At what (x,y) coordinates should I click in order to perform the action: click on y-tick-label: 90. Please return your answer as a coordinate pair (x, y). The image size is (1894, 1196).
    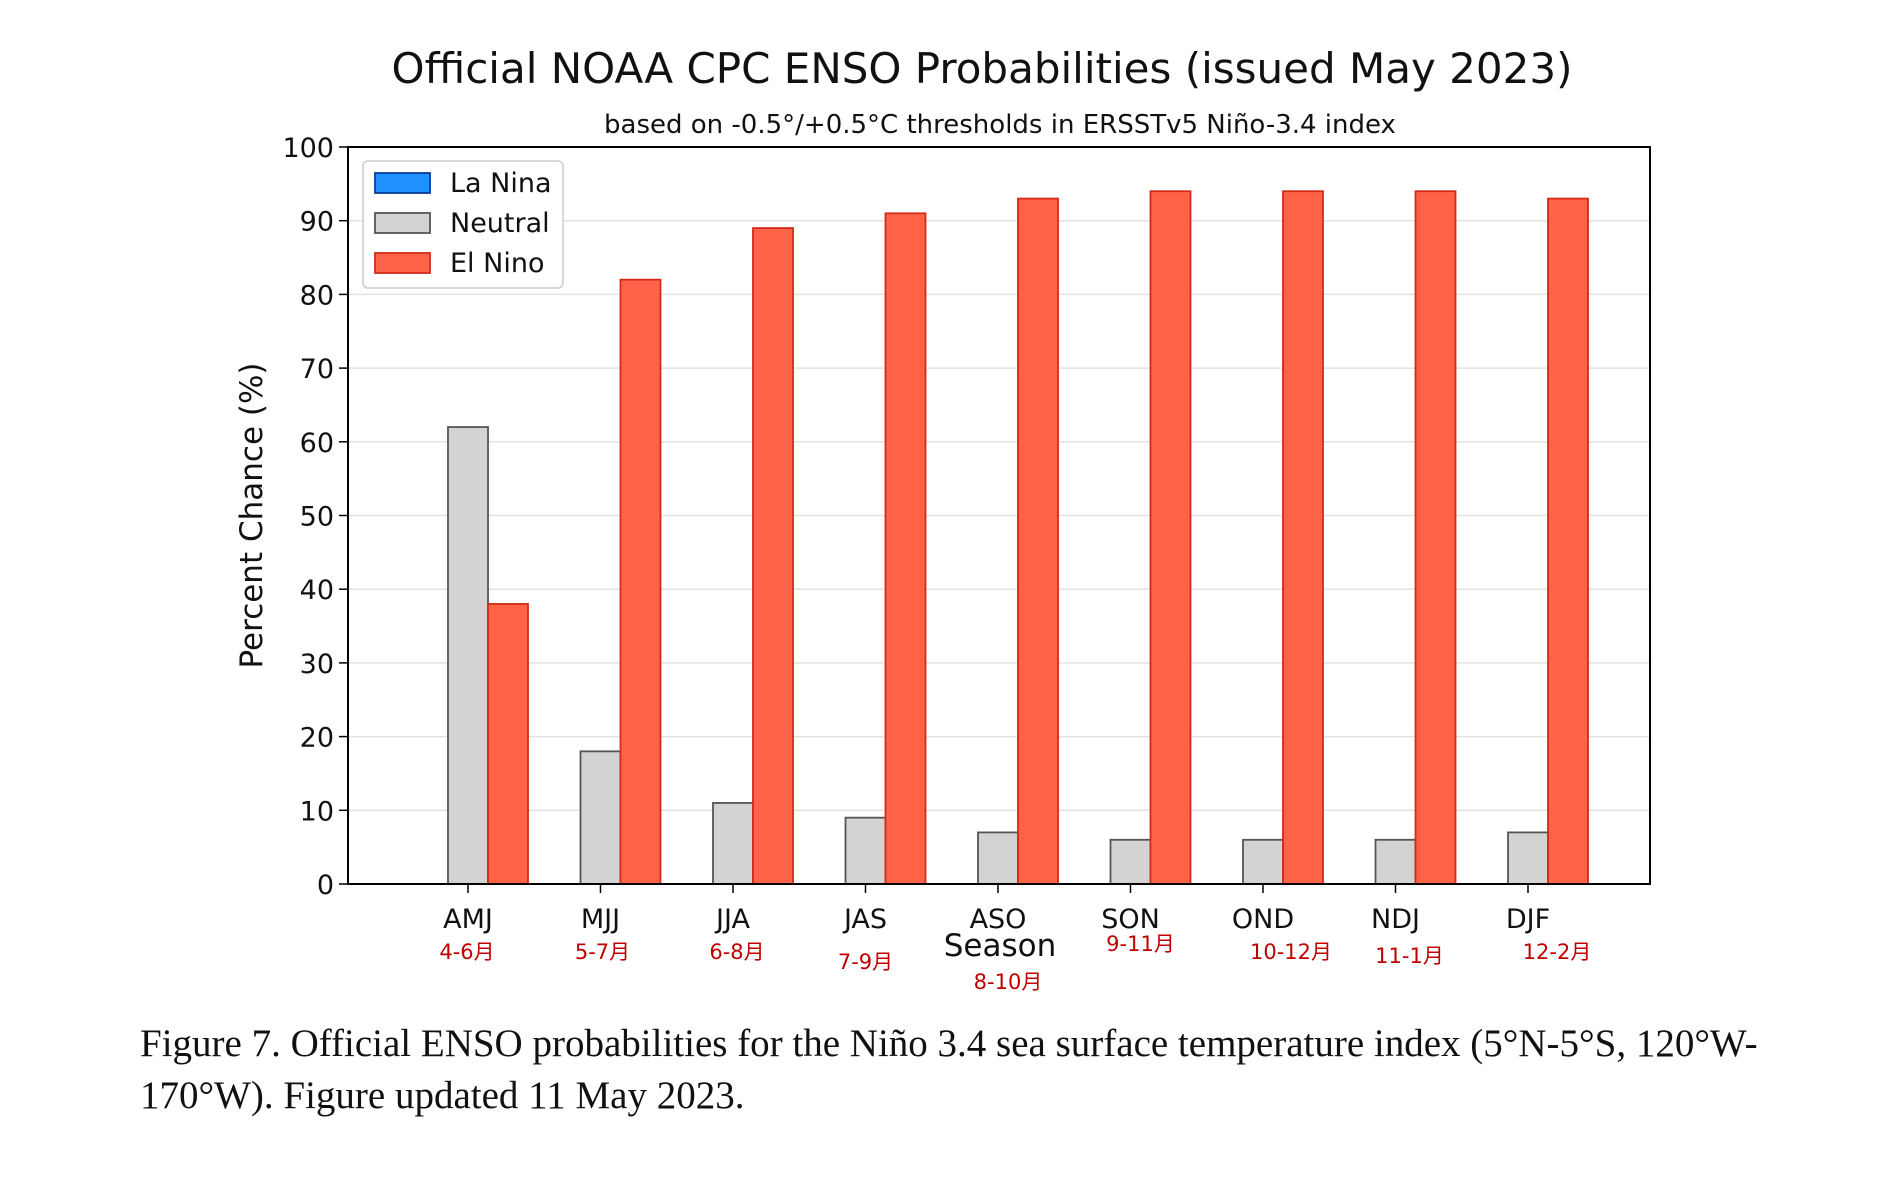
    Looking at the image, I should click on (317, 222).